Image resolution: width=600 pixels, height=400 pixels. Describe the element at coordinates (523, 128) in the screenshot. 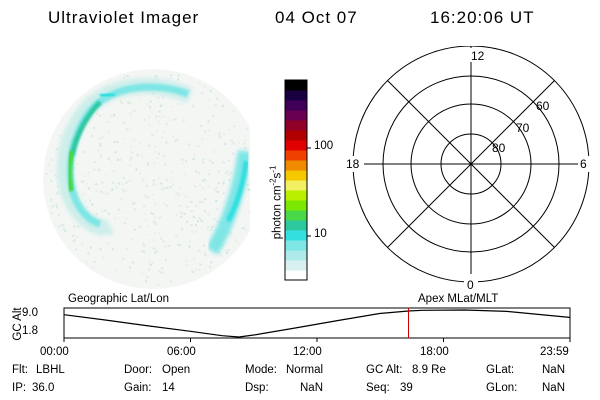

I see `lat-label-70: 70` at that location.